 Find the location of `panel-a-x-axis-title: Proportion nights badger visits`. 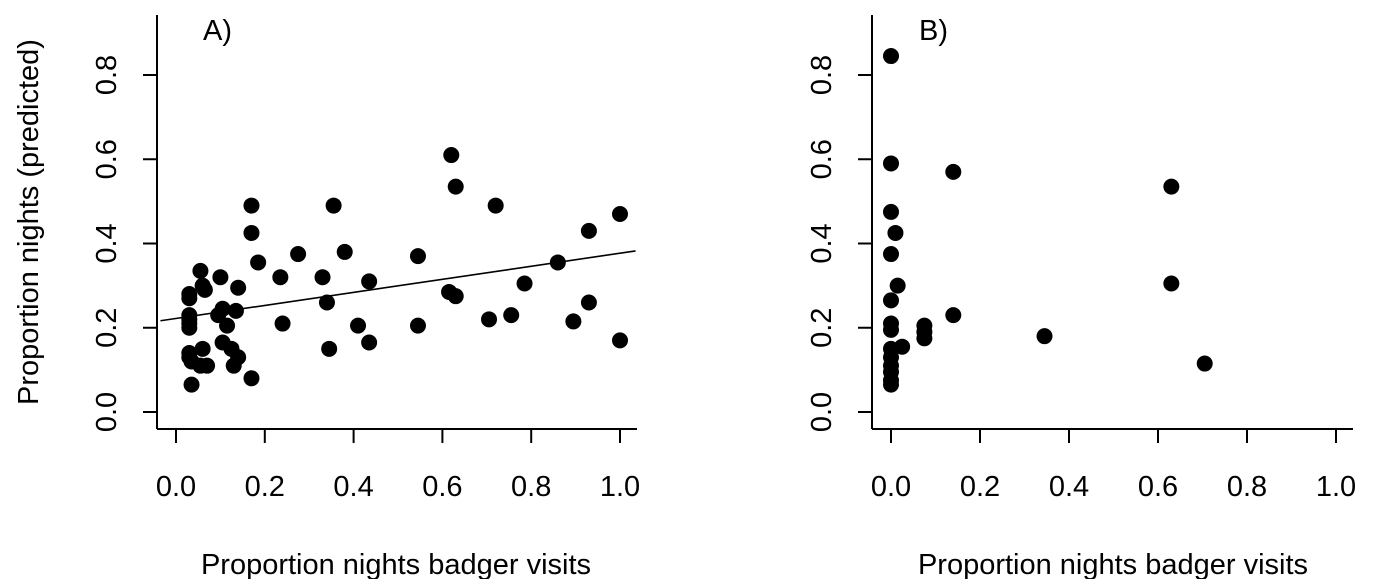

panel-a-x-axis-title: Proportion nights badger visits is located at coordinates (396, 564).